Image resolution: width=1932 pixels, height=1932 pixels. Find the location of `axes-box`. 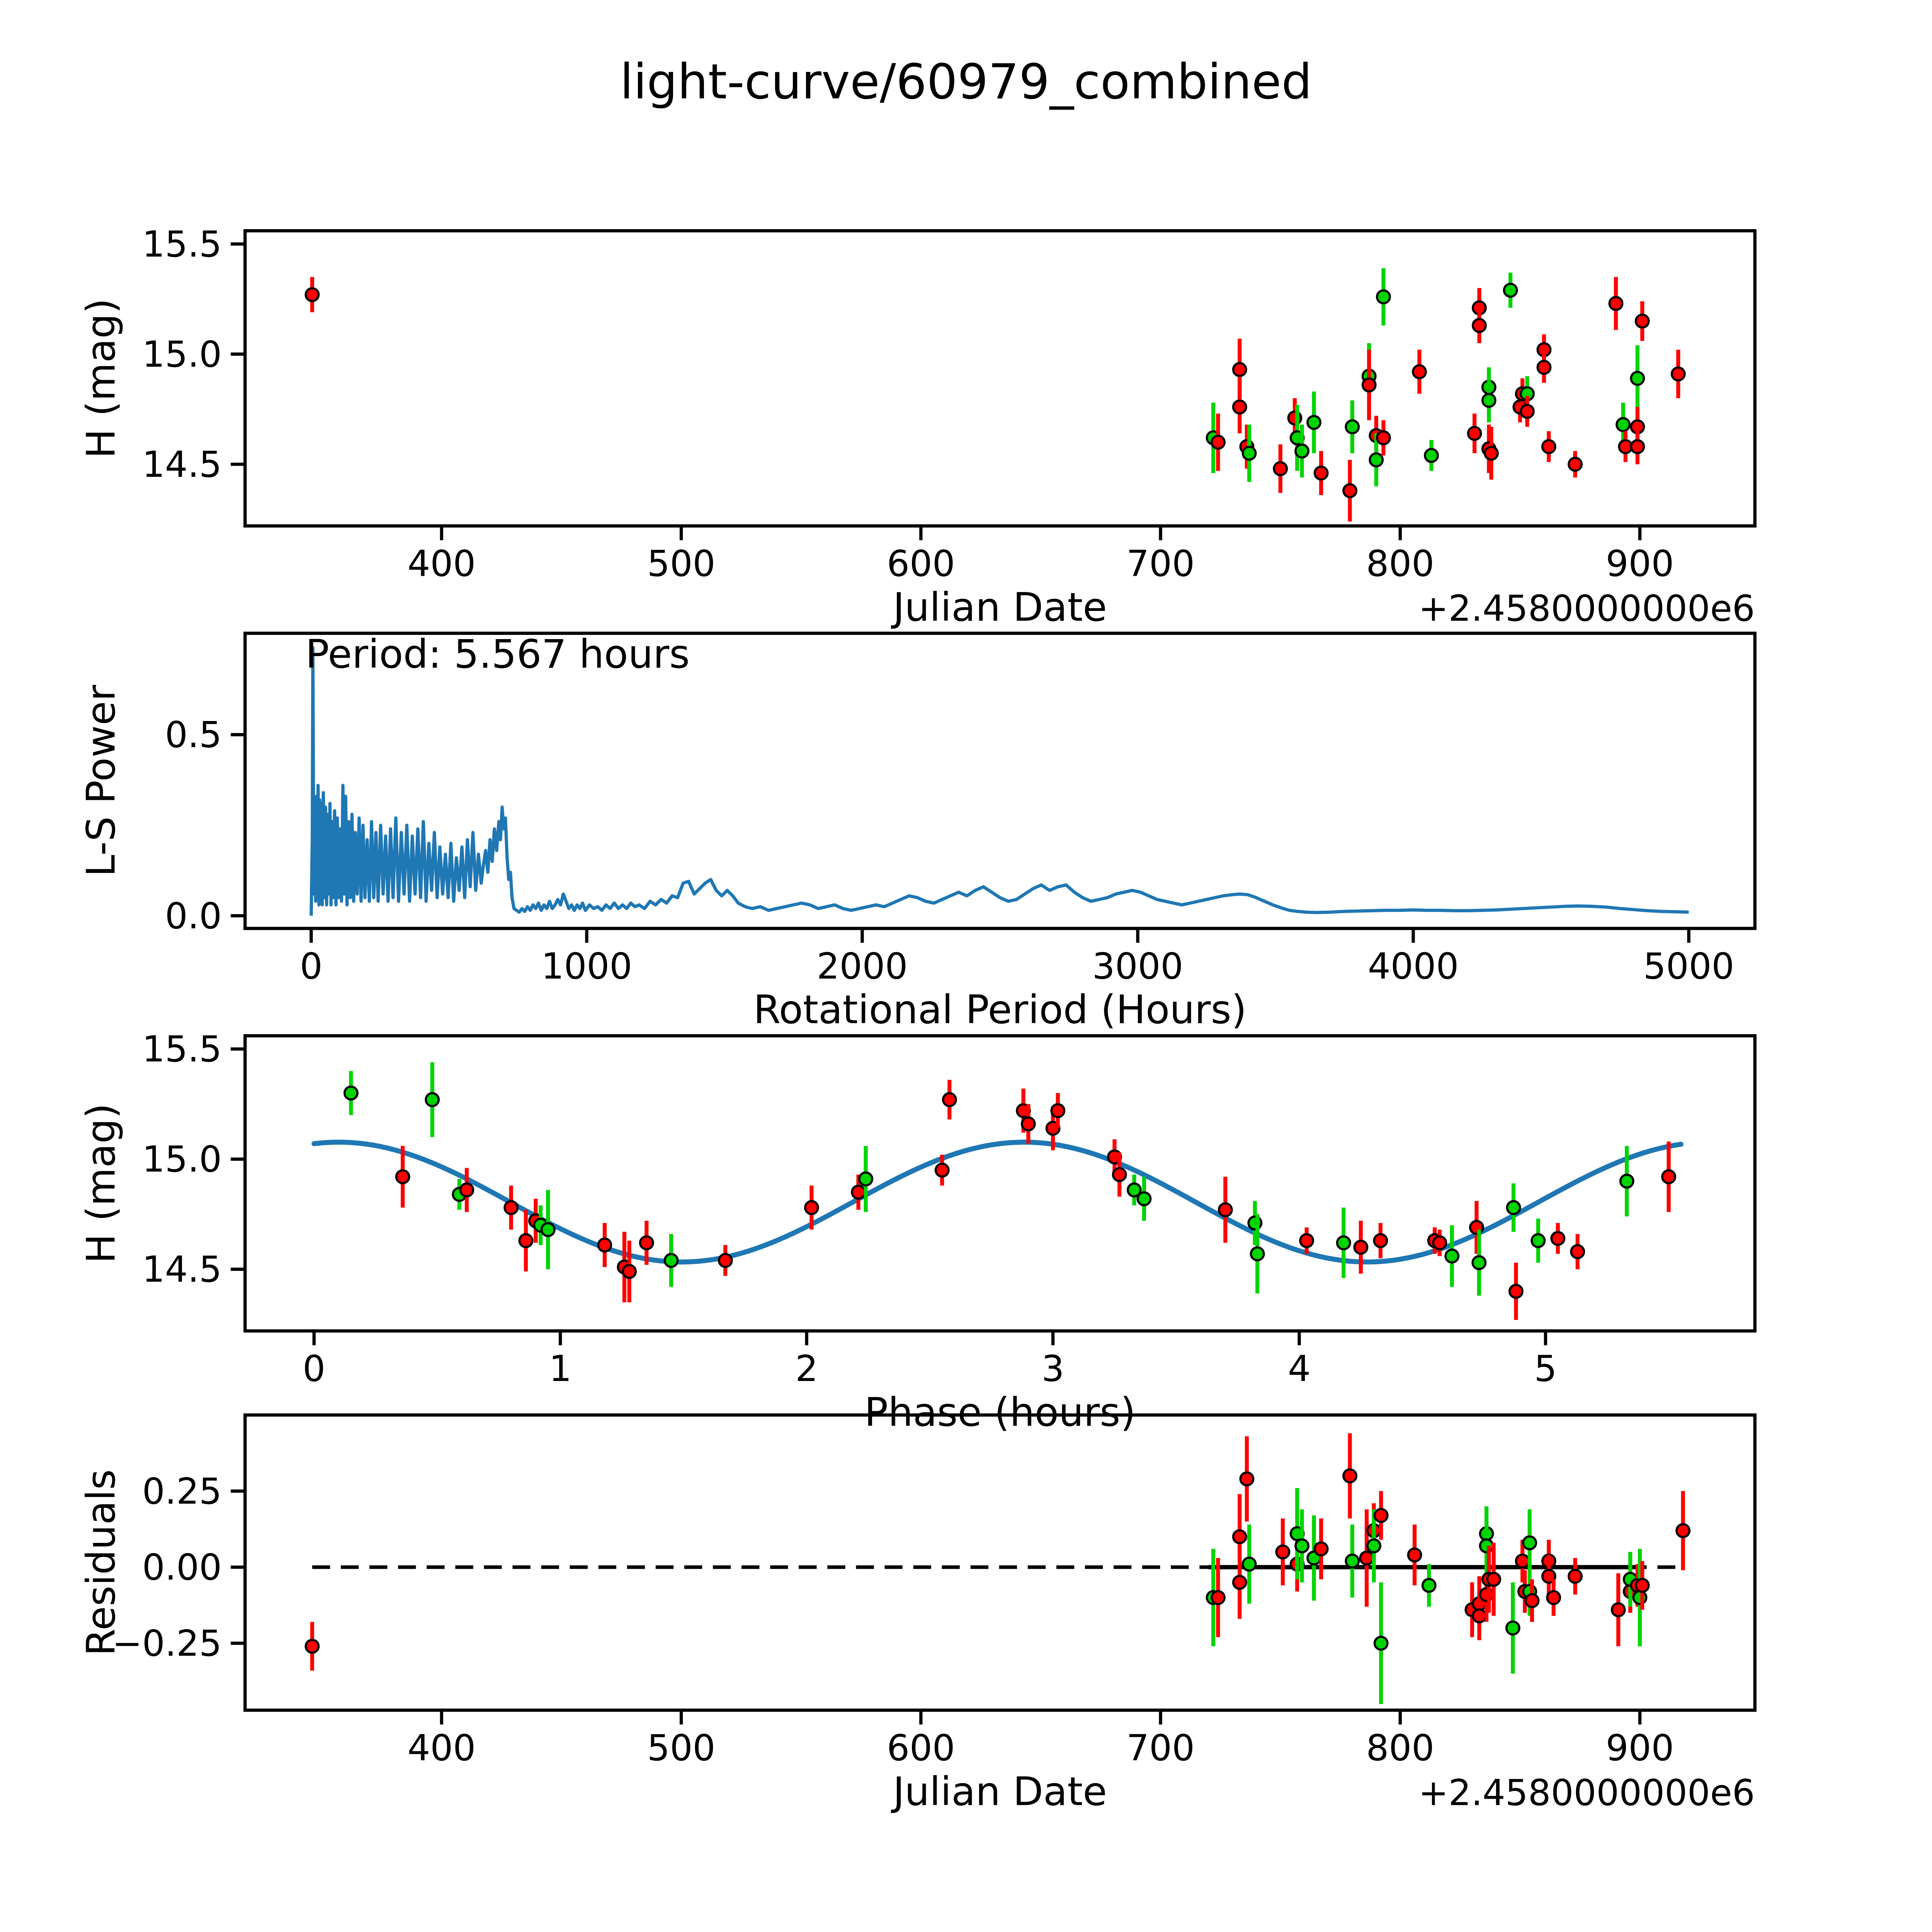

axes-box is located at coordinates (1000, 1562).